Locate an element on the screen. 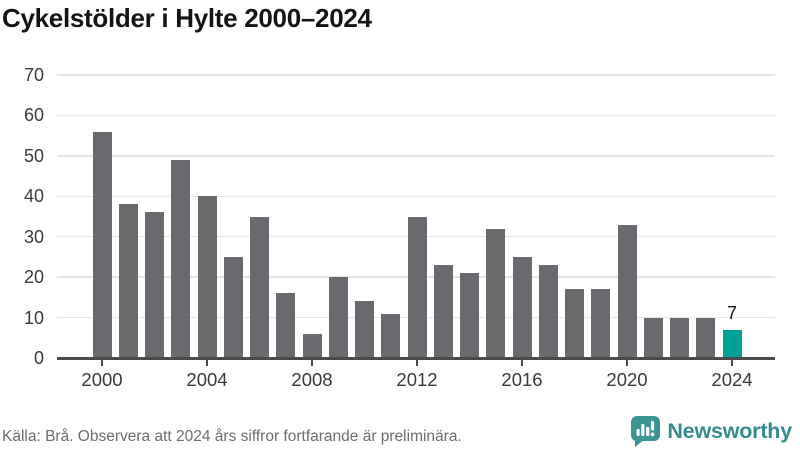  x-tick-label-2020: 2020 is located at coordinates (627, 379).